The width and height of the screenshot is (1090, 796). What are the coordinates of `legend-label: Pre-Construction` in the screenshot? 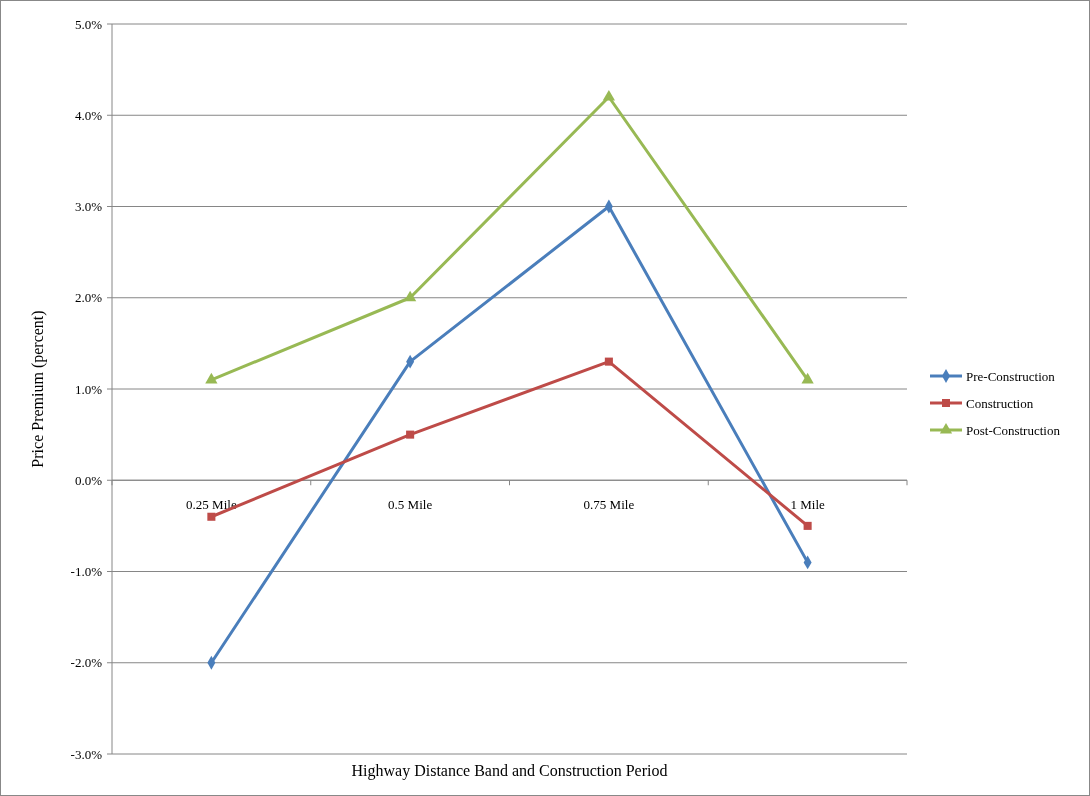 It's located at (1011, 376).